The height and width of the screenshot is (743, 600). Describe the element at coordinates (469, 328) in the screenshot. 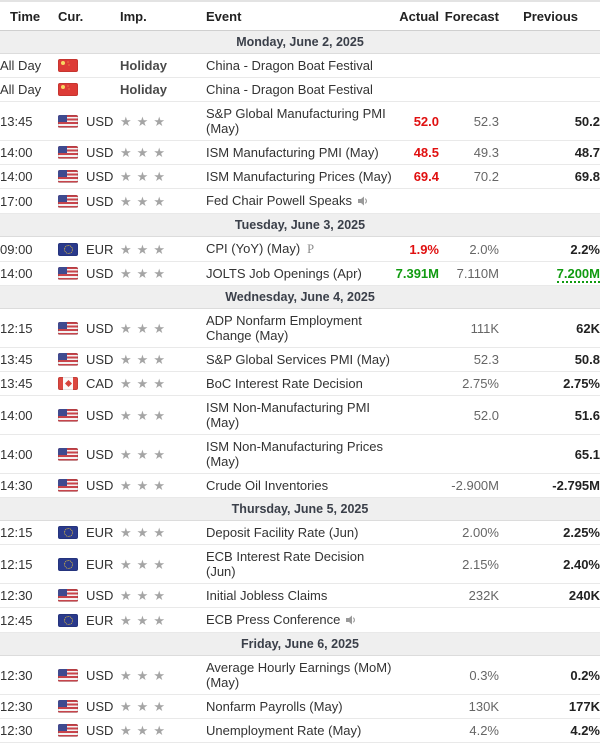

I see `forecast-value: 111K` at that location.